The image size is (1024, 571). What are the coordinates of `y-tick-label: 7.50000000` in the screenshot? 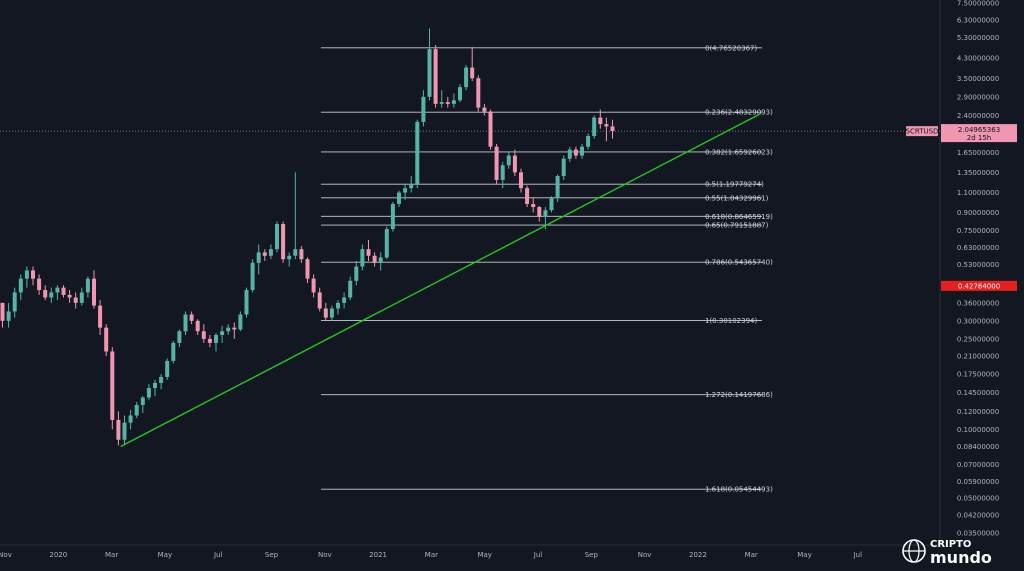 It's located at (978, 4).